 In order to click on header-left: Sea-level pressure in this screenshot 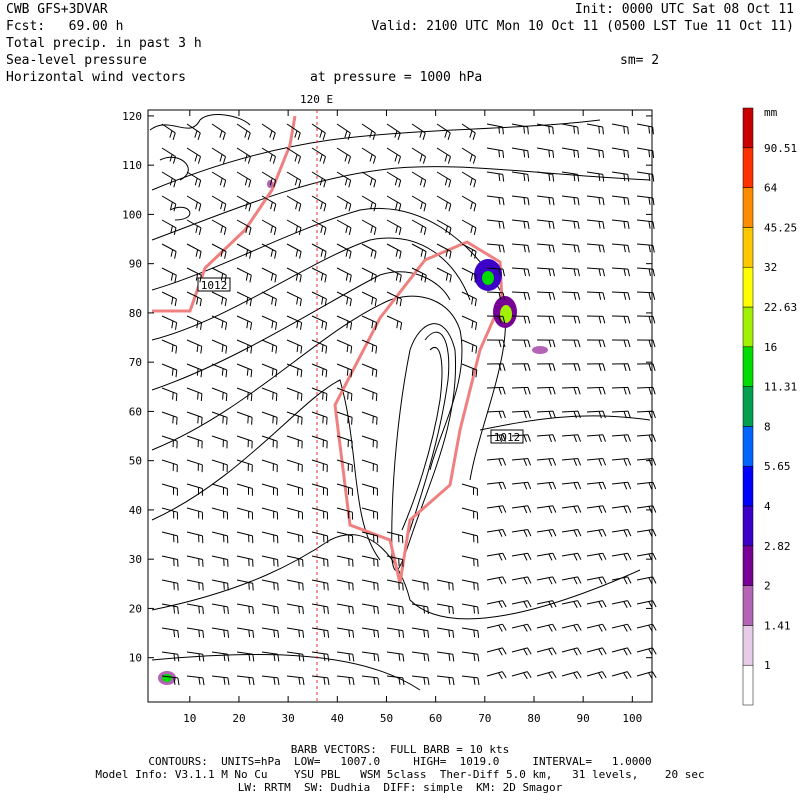, I will do `click(76, 60)`.